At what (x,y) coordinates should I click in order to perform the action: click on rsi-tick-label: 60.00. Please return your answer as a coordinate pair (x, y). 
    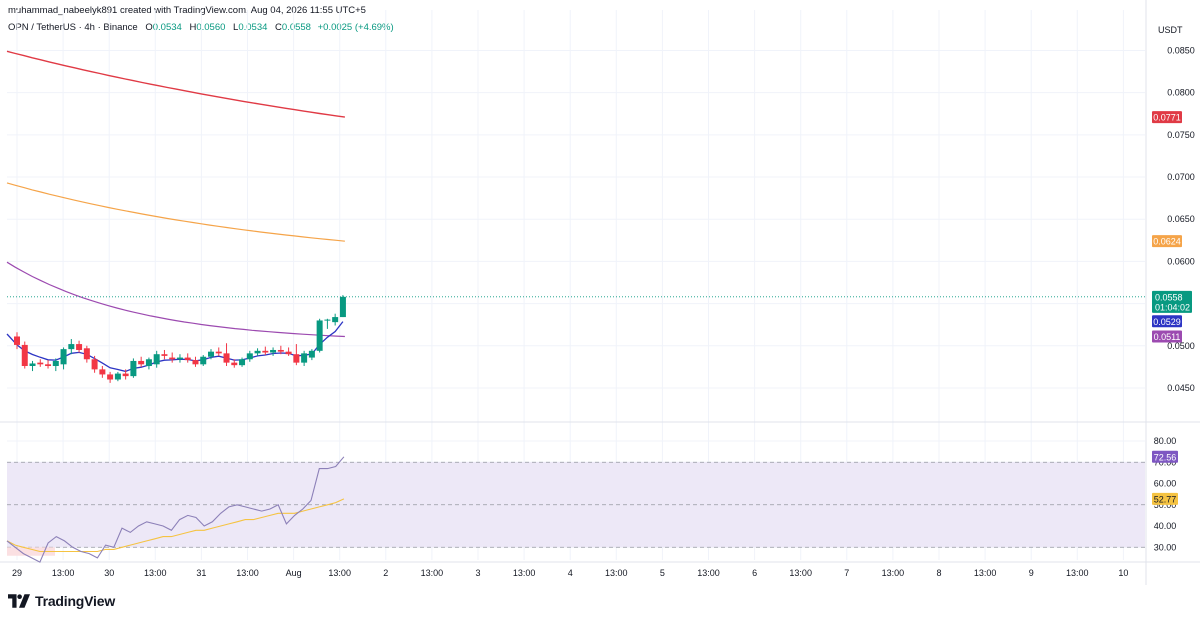
    Looking at the image, I should click on (1165, 484).